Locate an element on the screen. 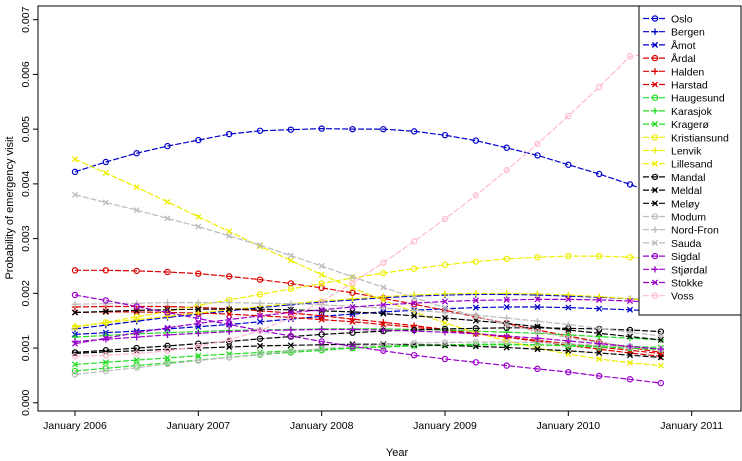  series-line-meloy is located at coordinates (367, 350).